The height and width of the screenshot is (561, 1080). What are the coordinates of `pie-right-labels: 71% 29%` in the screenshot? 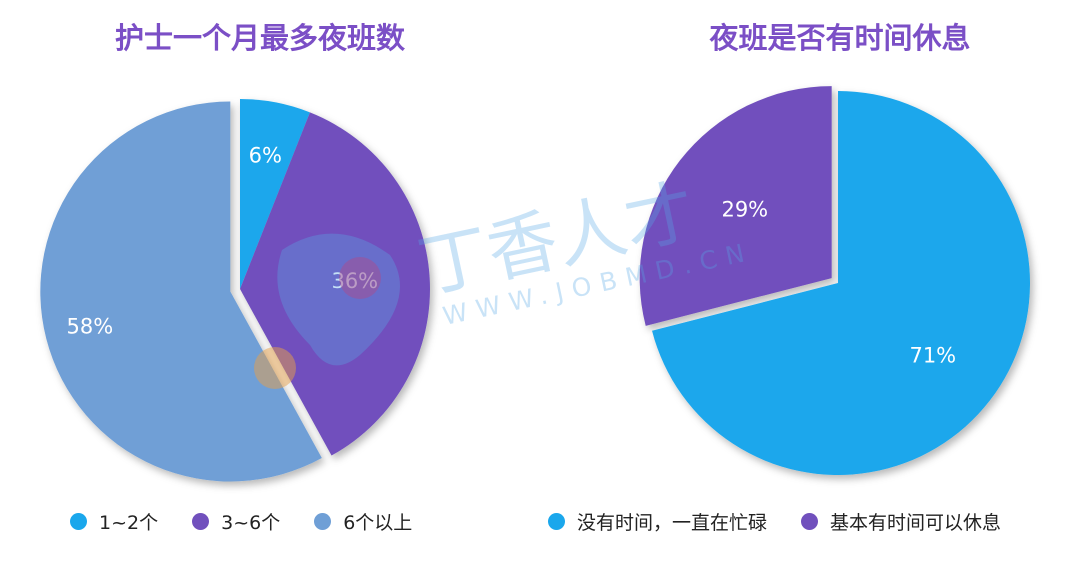 It's located at (838, 283).